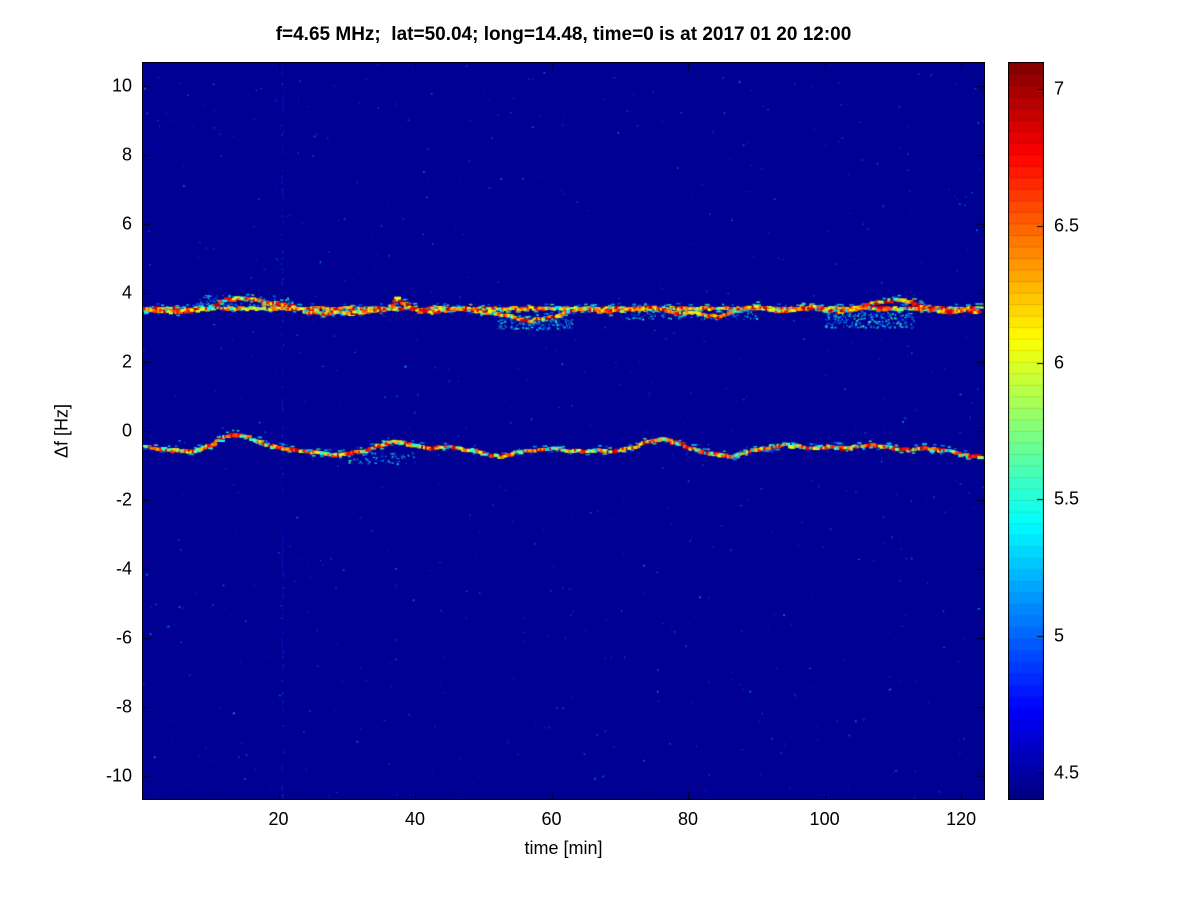 The width and height of the screenshot is (1200, 900). I want to click on y-tick-label: -6, so click(123, 637).